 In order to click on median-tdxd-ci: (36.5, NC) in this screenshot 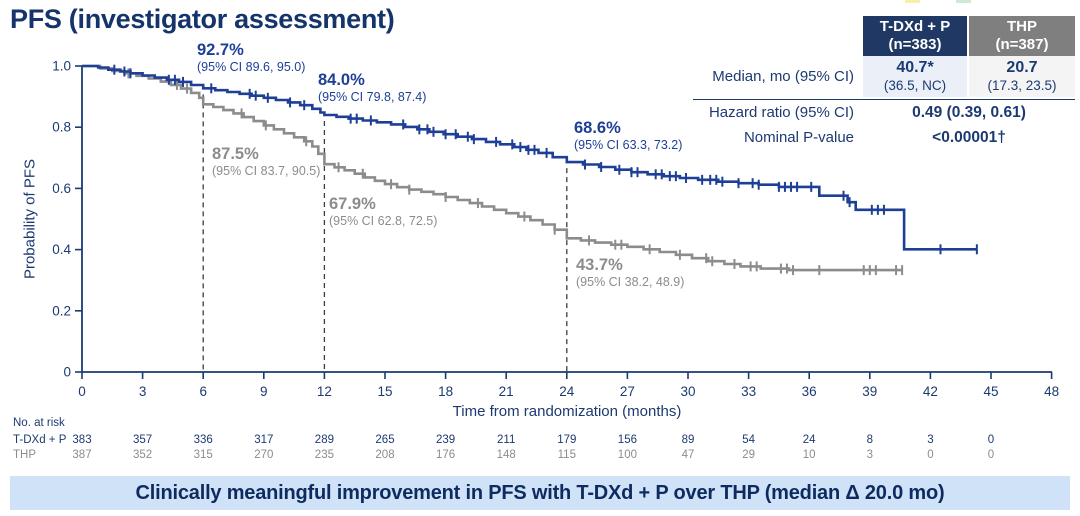, I will do `click(915, 85)`.